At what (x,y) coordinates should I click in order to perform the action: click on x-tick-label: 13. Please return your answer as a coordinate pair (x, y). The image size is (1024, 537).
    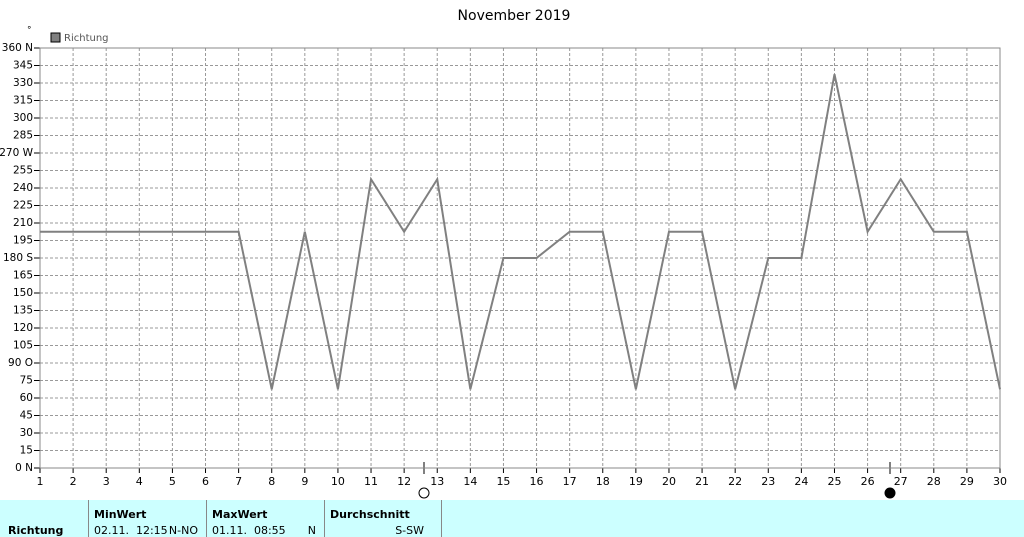
    Looking at the image, I should click on (437, 481).